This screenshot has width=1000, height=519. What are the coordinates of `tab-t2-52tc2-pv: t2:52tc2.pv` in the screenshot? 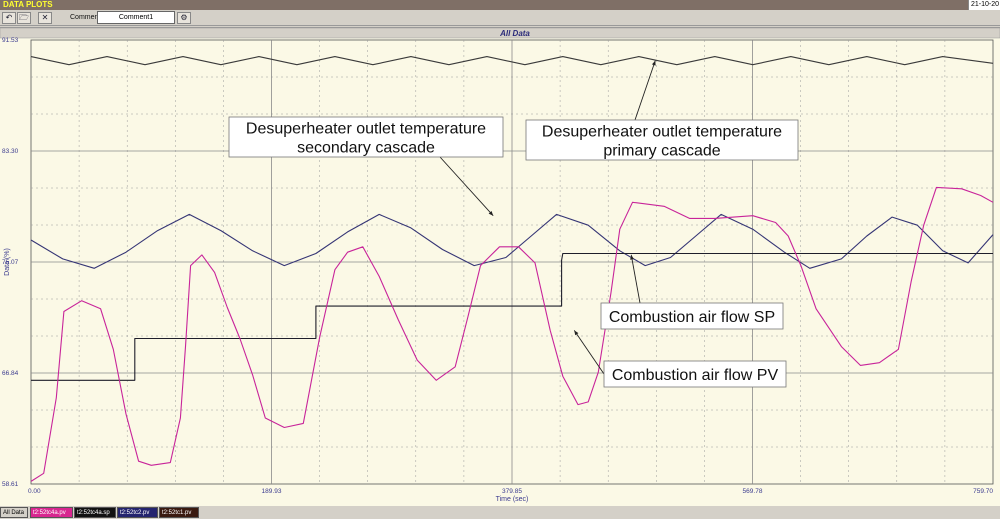 It's located at (137, 512).